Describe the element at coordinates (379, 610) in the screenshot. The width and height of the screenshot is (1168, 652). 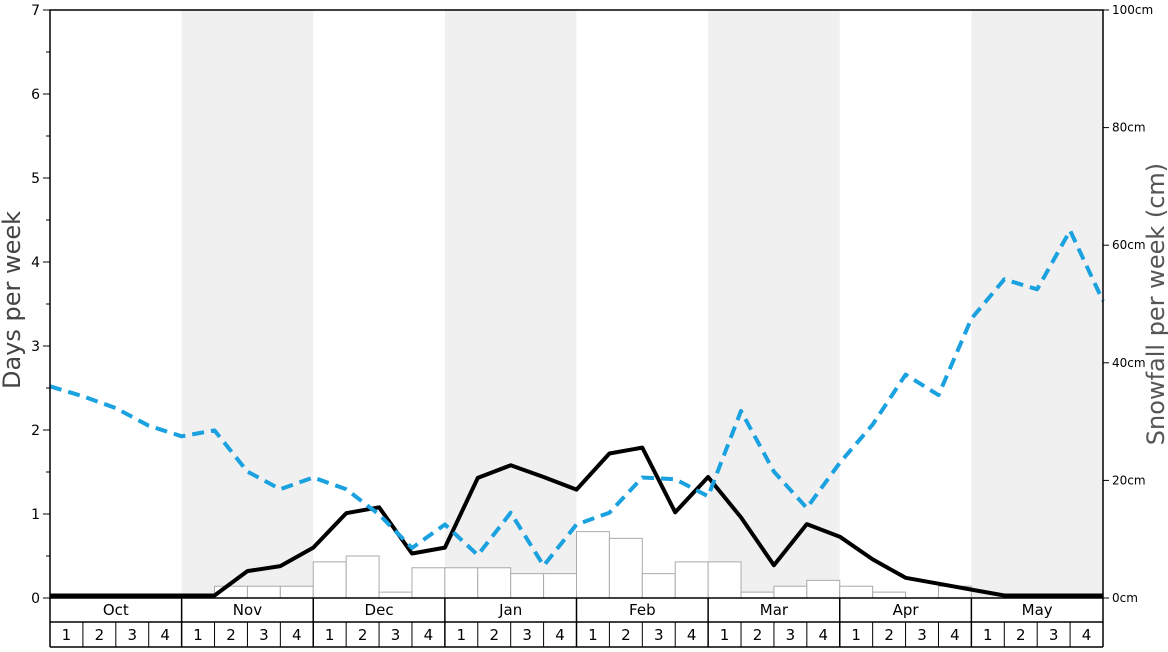
I see `month-label-dec: Dec` at that location.